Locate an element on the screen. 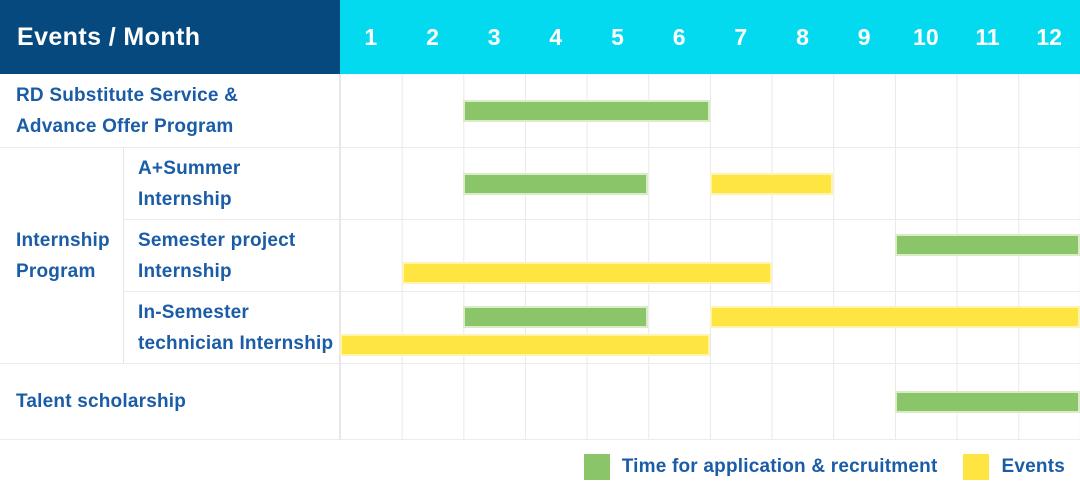  green-swatch-icon is located at coordinates (596, 467).